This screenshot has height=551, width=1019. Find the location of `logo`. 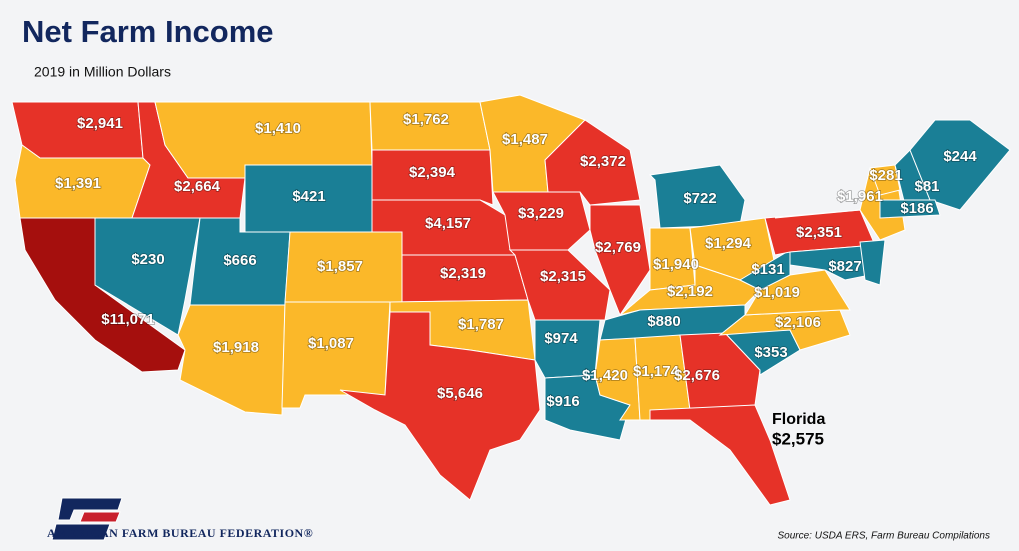

logo is located at coordinates (87, 519).